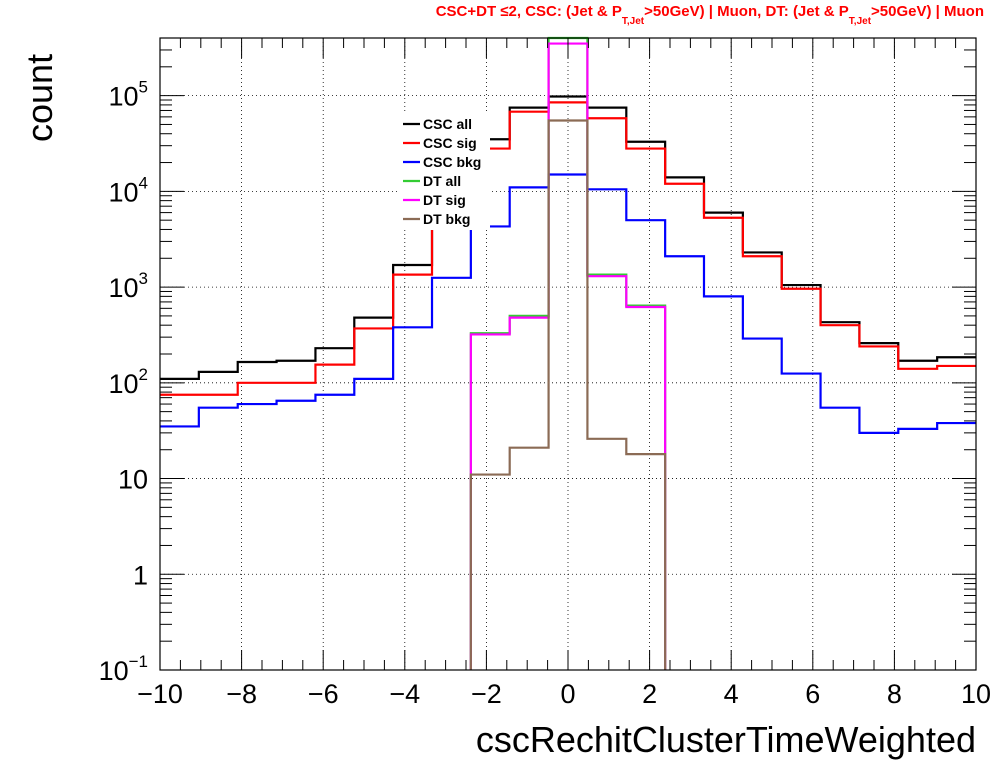 This screenshot has height=772, width=996. I want to click on x-tick-label: −6, so click(323, 694).